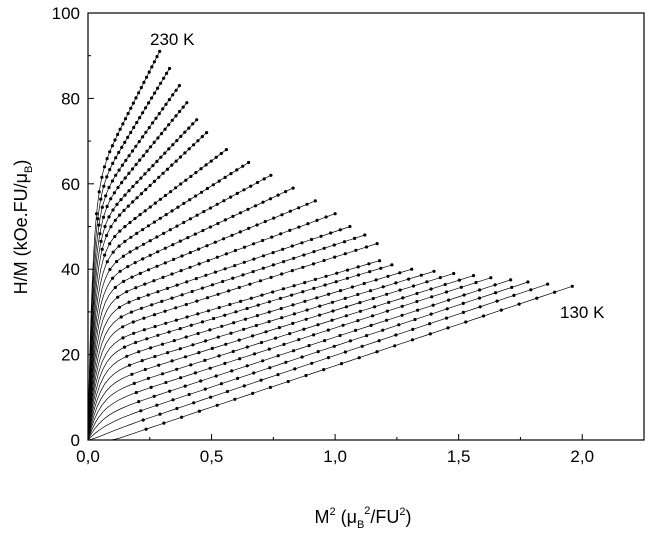 The height and width of the screenshot is (538, 654). I want to click on isotherm-line, so click(137, 269).